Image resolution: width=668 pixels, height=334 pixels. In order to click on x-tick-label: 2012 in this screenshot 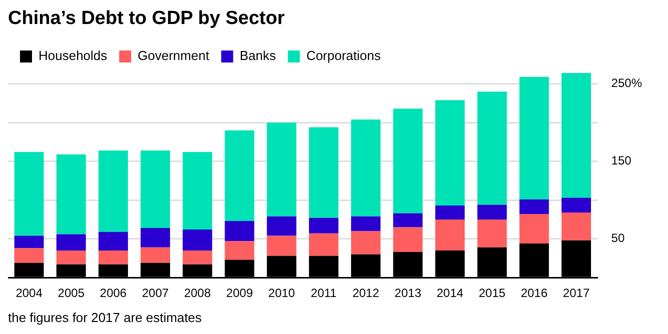, I will do `click(366, 293)`.